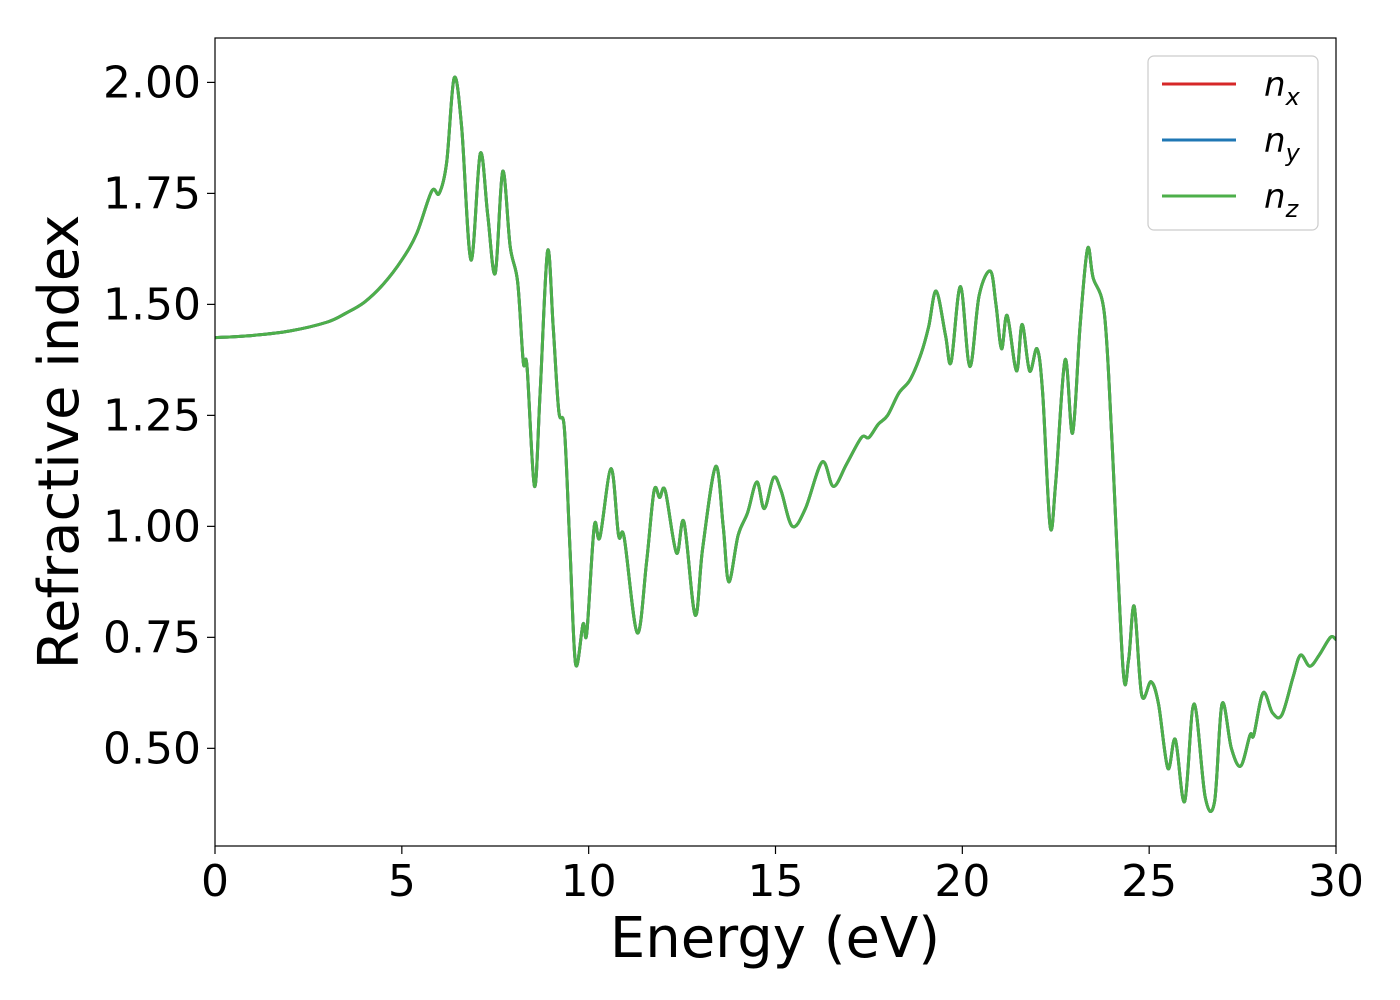 The image size is (1400, 1000). Describe the element at coordinates (1149, 881) in the screenshot. I see `x-tick-label: 25` at that location.